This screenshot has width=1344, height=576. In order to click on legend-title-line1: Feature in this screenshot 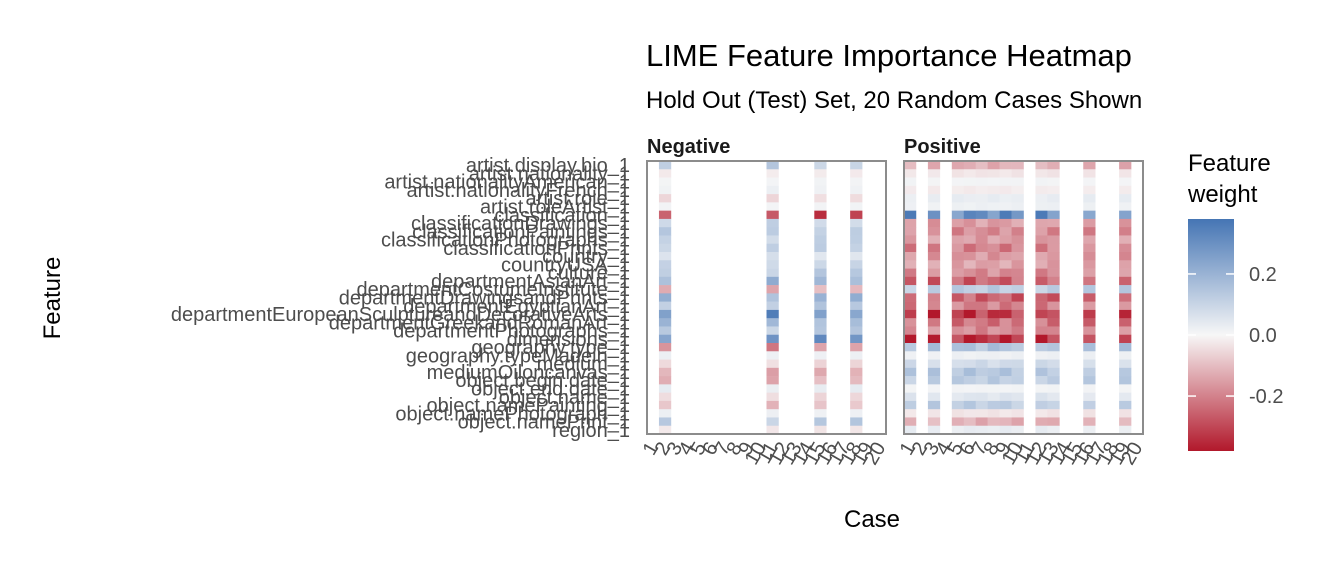, I will do `click(1229, 163)`.